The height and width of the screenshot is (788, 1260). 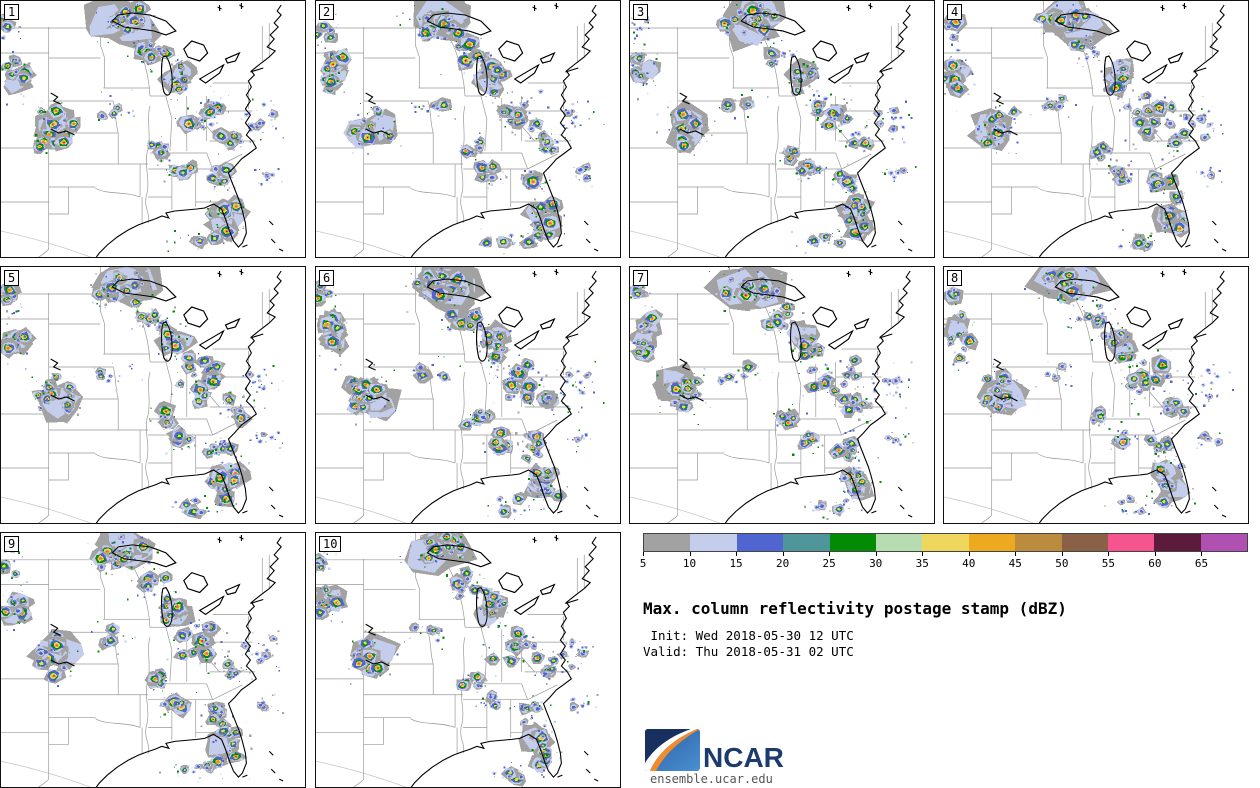 I want to click on member-number-badge: 10, so click(x=330, y=544).